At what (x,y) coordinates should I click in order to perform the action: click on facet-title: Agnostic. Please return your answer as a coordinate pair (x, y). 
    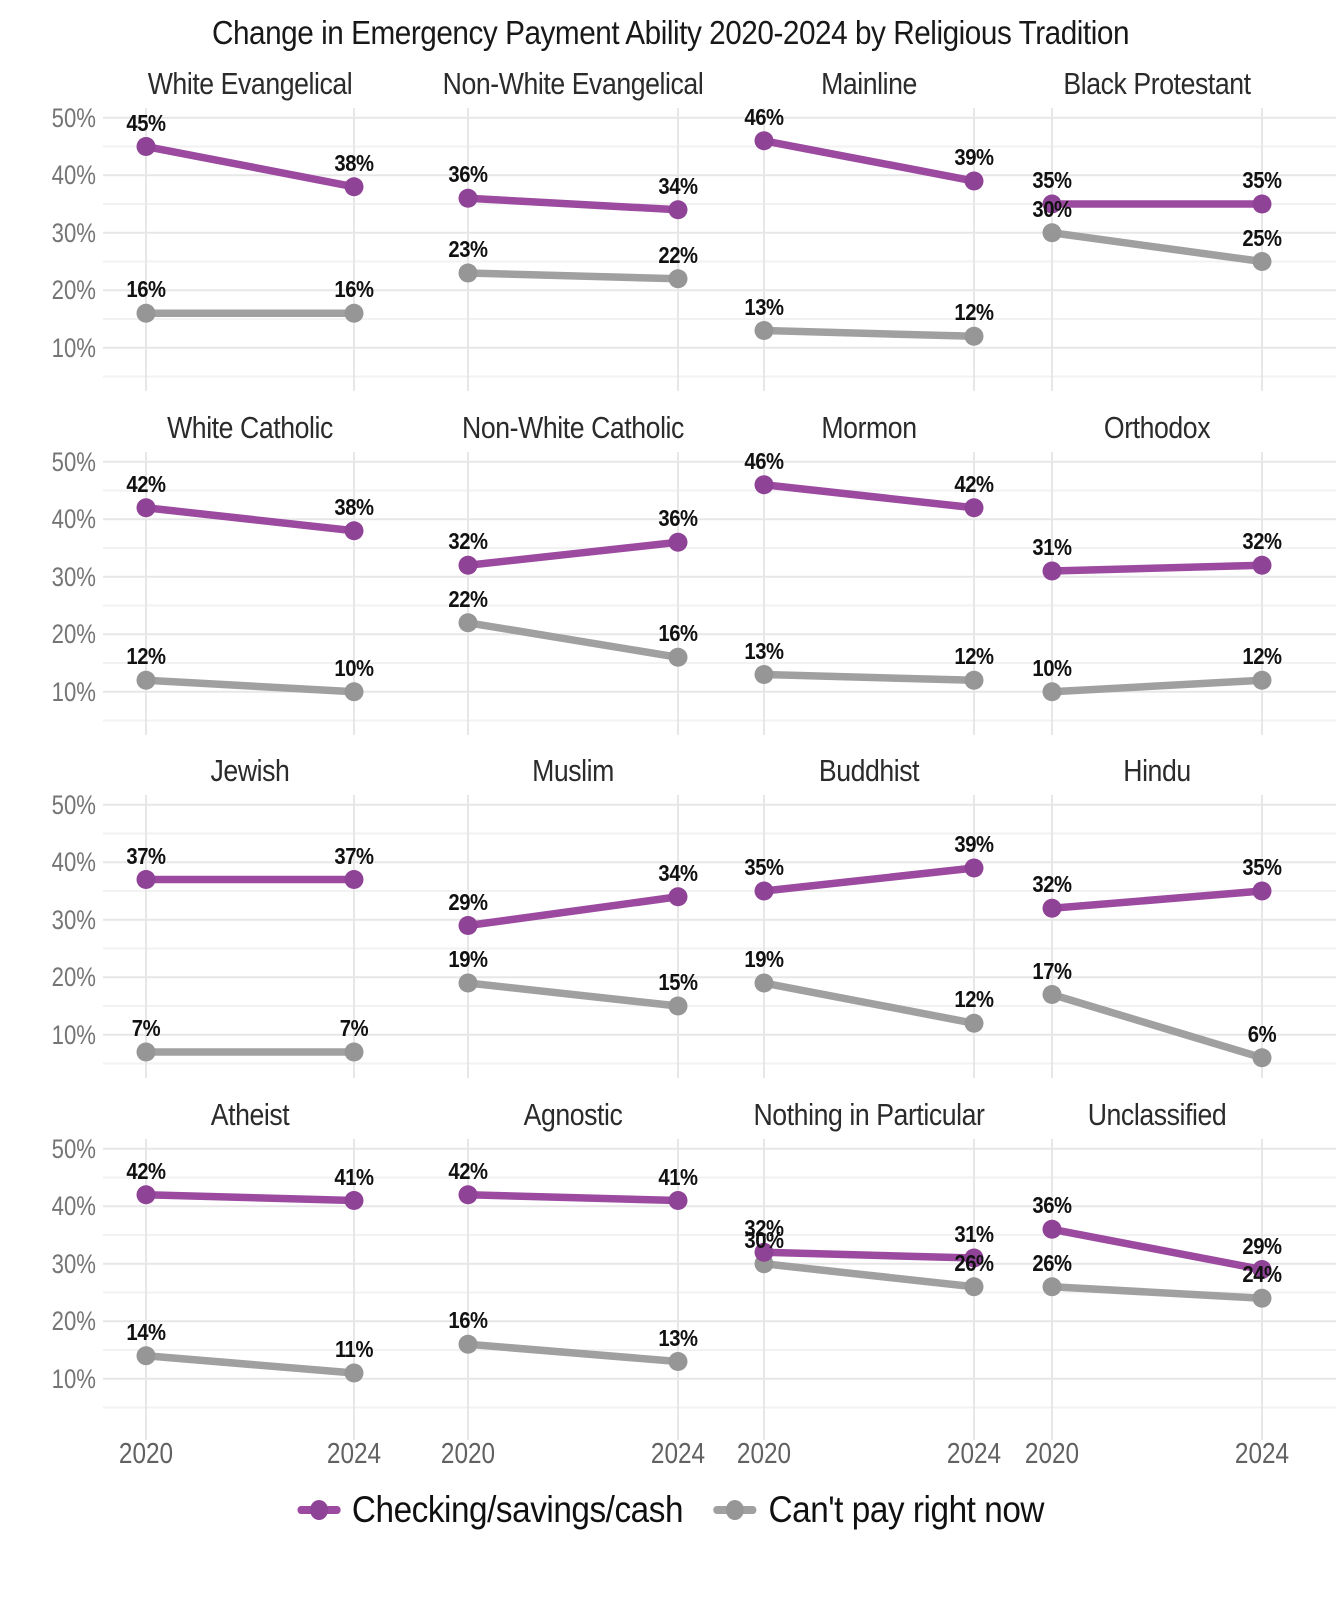
    Looking at the image, I should click on (573, 1114).